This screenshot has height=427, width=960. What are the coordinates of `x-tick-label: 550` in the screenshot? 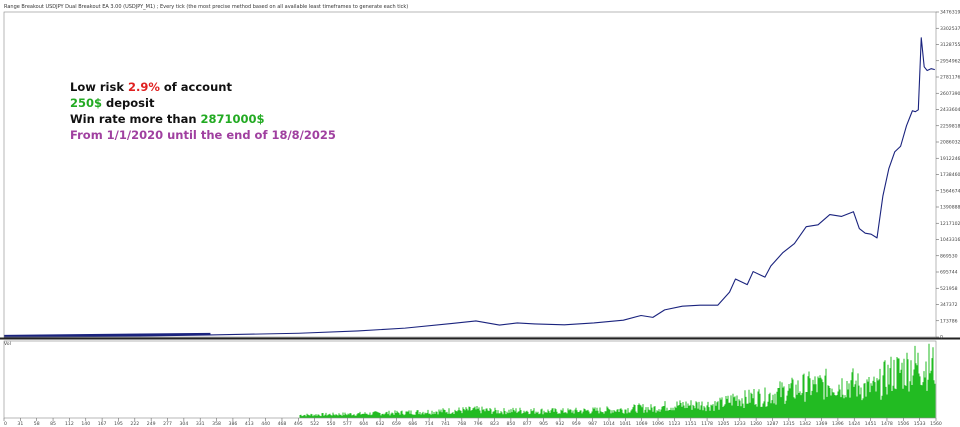 It's located at (331, 424).